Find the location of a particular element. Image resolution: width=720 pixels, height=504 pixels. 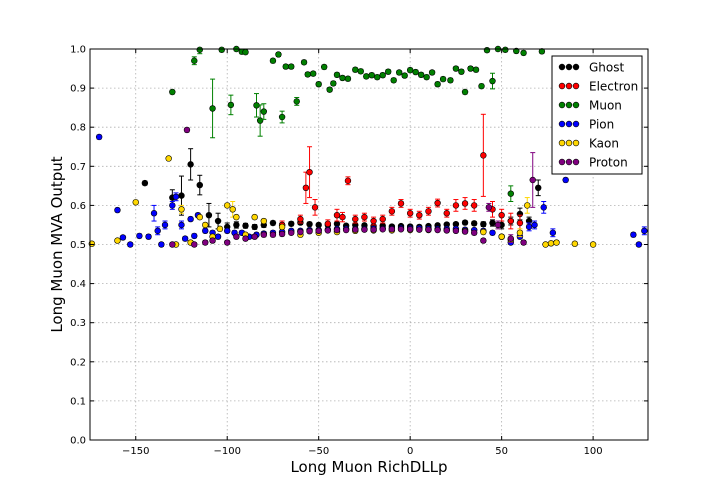

series-proton is located at coordinates (352, 187).